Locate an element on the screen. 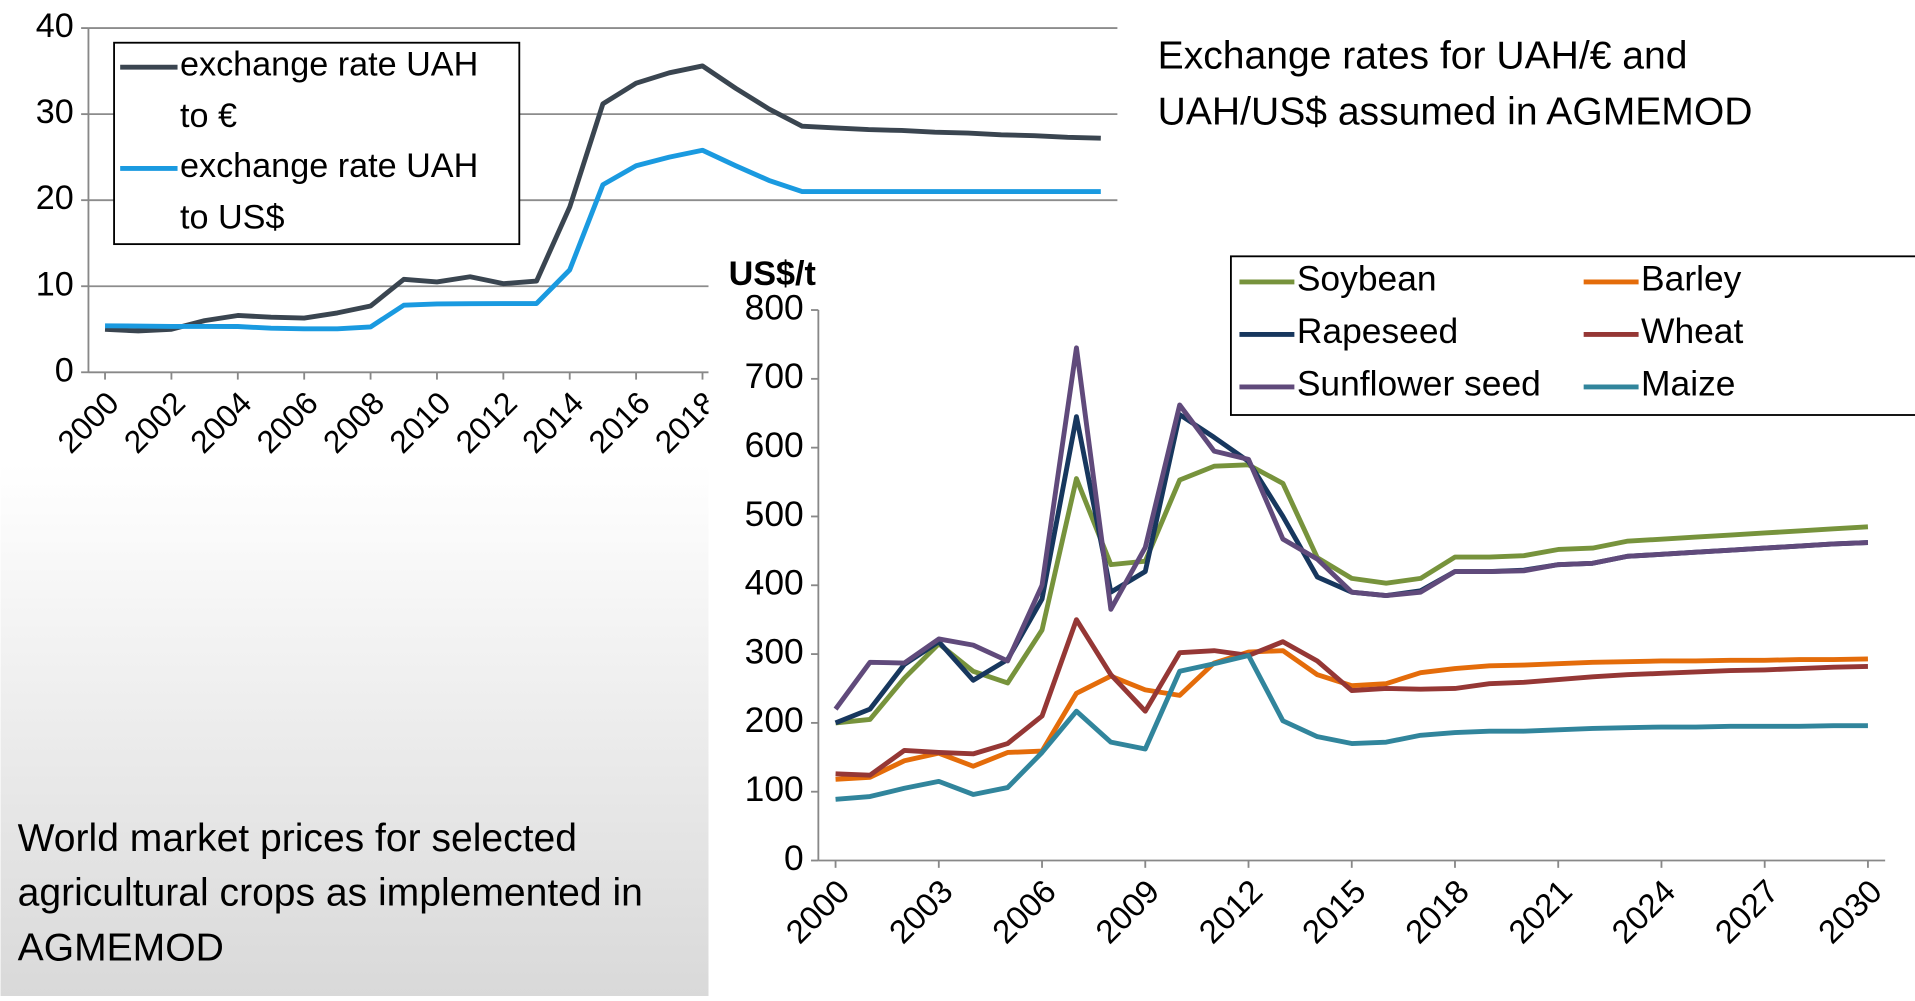  legend-label-box: Maize is located at coordinates (1688, 384).